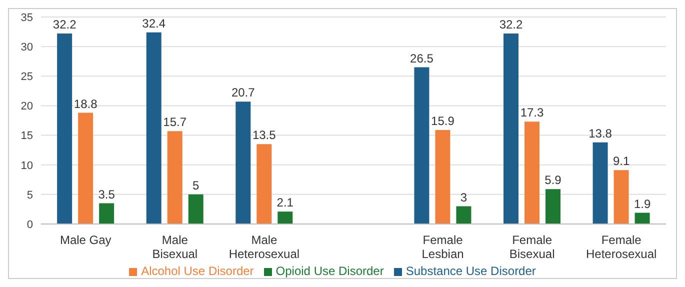 The height and width of the screenshot is (287, 685). Describe the element at coordinates (26, 77) in the screenshot. I see `y-tick-label: 25` at that location.